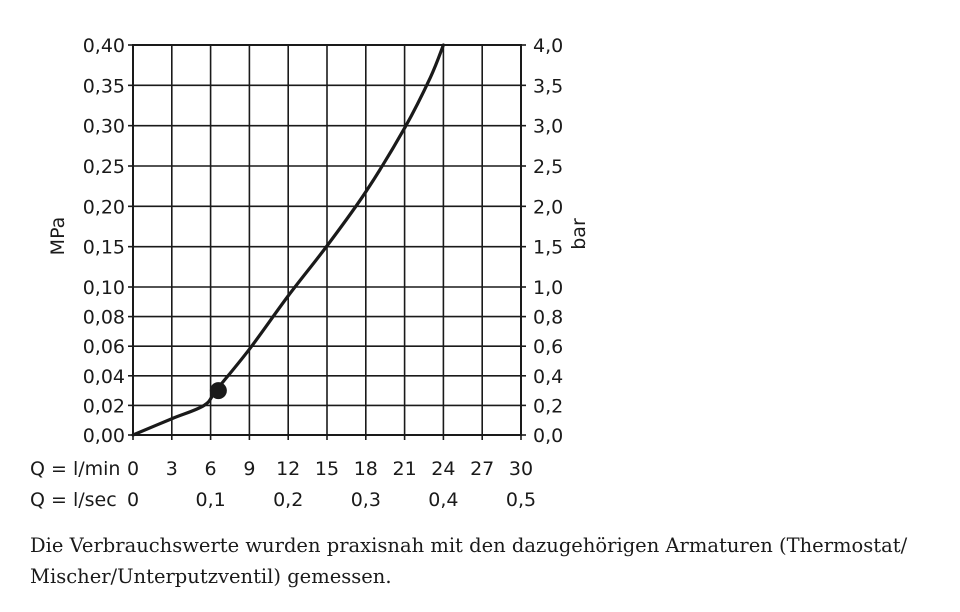 This screenshot has height=612, width=960. What do you see at coordinates (288, 500) in the screenshot?
I see `x-secondary-tick-label: 0,2` at bounding box center [288, 500].